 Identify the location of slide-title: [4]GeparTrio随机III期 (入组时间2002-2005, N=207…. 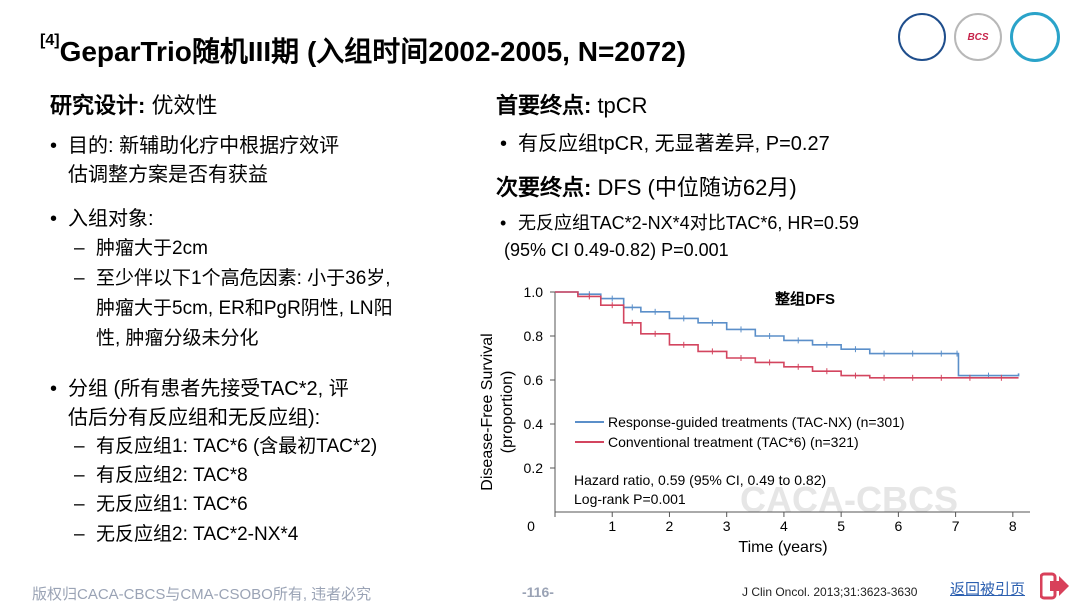
(363, 50).